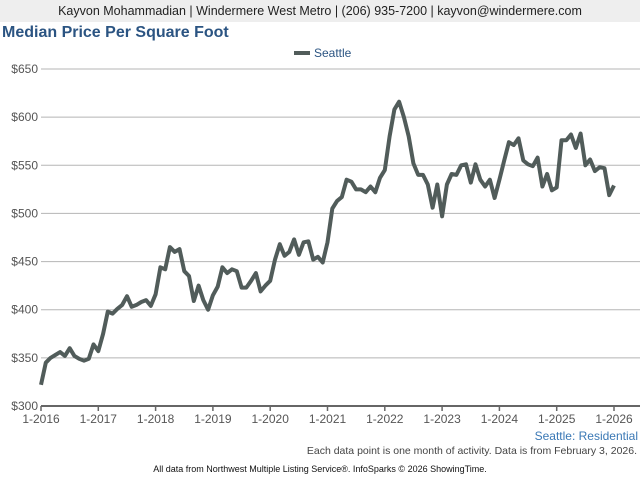  Describe the element at coordinates (99, 419) in the screenshot. I see `x-tick-label: 1-2017` at that location.